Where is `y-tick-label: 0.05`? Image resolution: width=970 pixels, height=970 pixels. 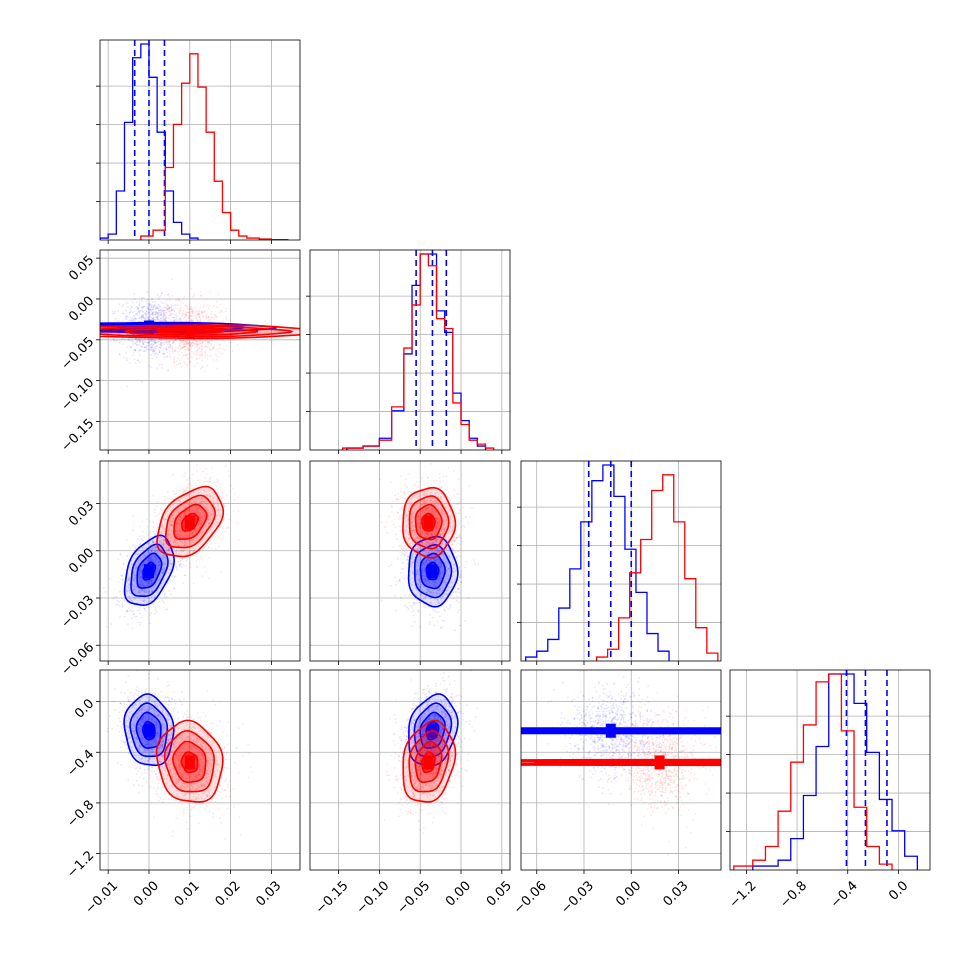 y-tick-label: 0.05 is located at coordinates (81, 268).